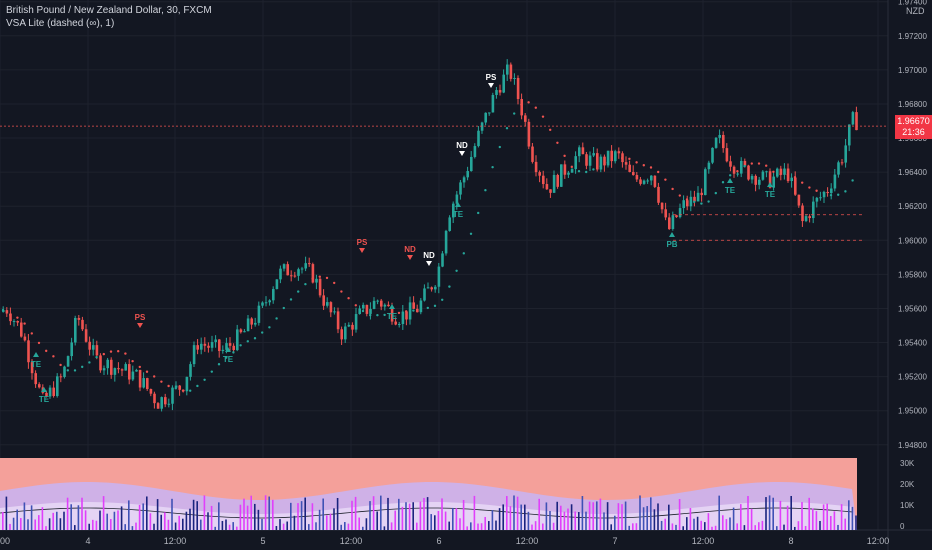 This screenshot has height=550, width=932. Describe the element at coordinates (913, 127) in the screenshot. I see `current-price-tag: 1.96670 21:36` at that location.